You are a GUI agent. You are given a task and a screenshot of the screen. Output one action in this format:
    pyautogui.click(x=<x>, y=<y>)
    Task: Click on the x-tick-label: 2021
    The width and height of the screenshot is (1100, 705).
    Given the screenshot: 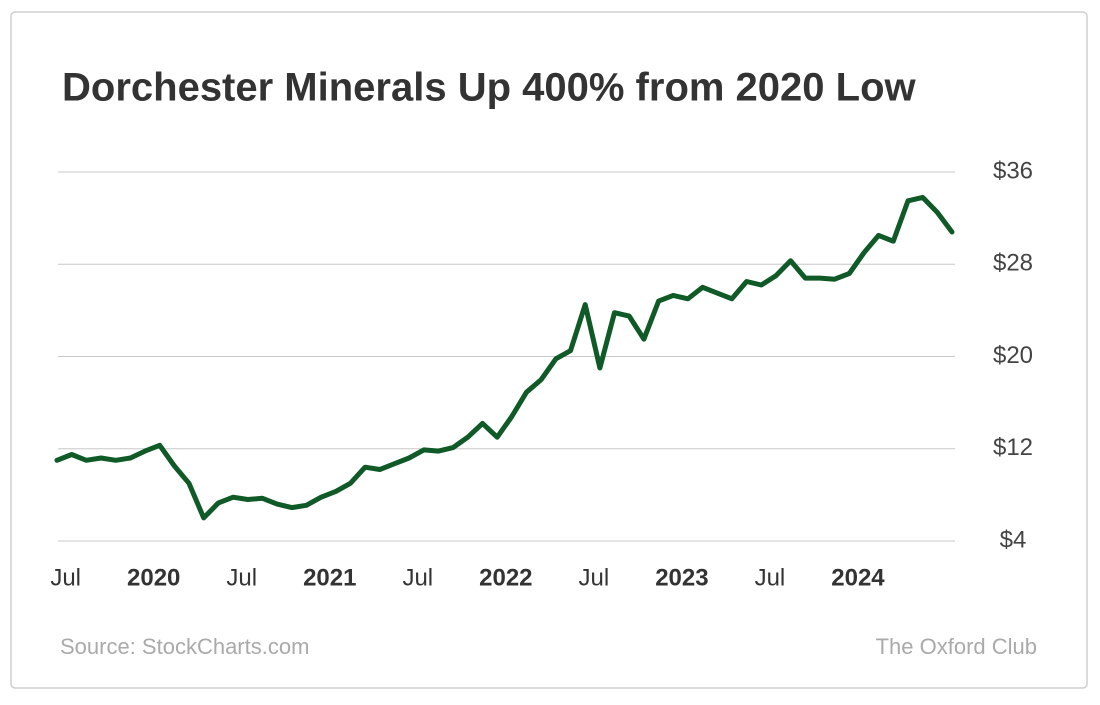 What is the action you would take?
    pyautogui.click(x=329, y=577)
    